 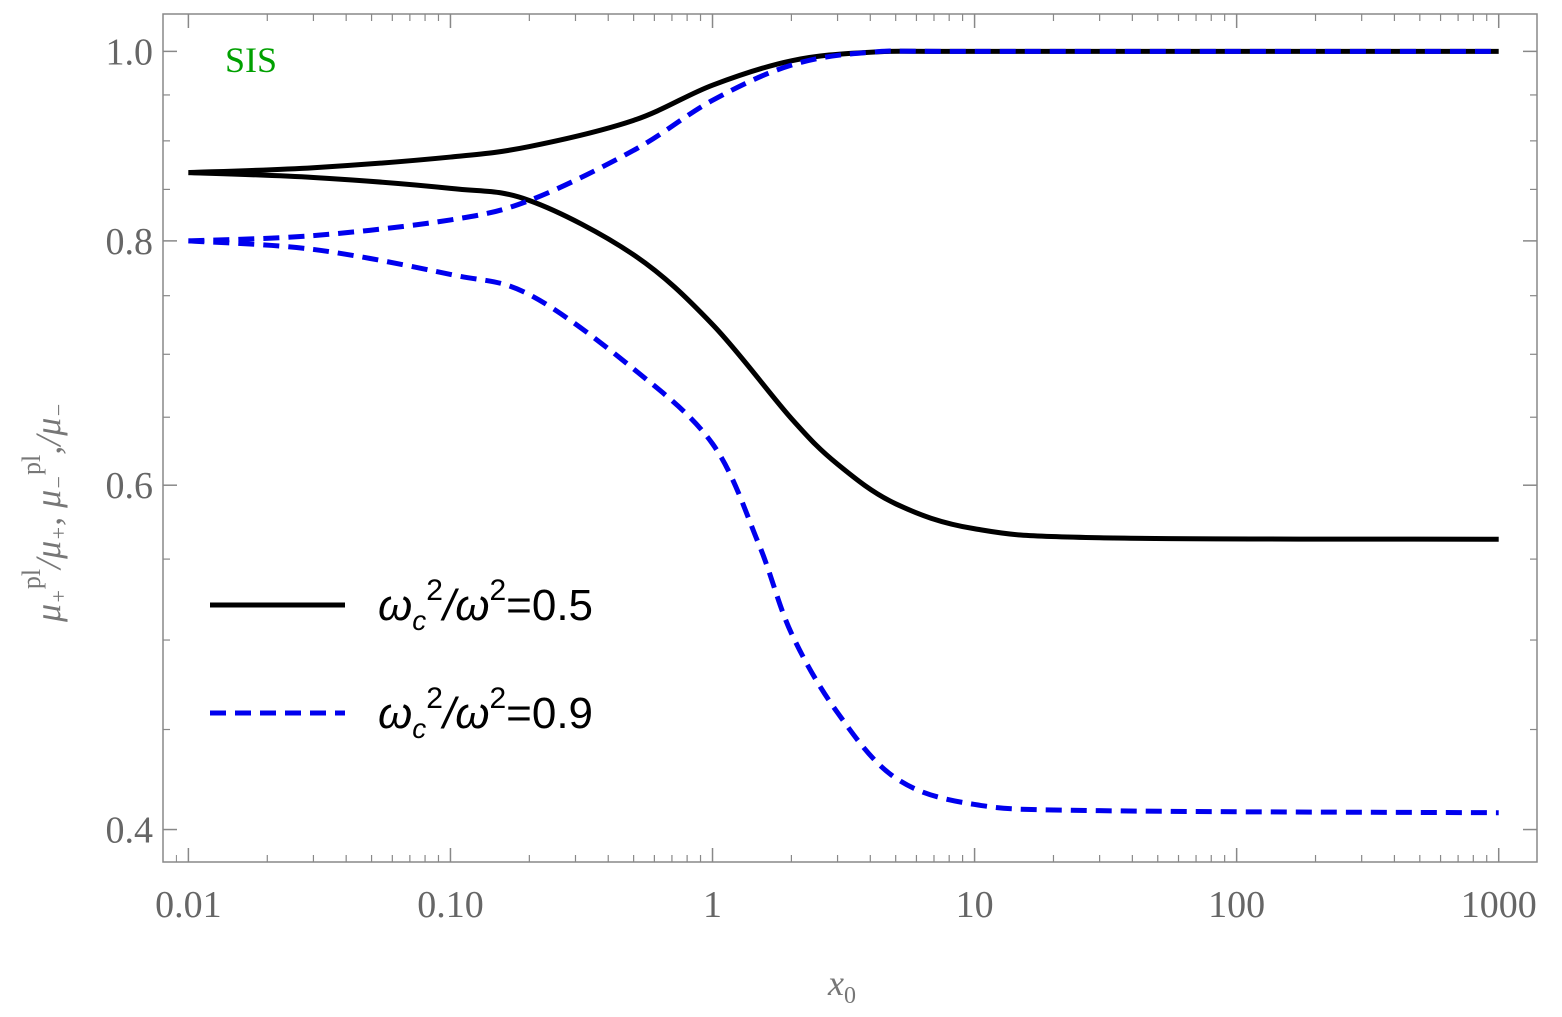 What do you see at coordinates (843, 112) in the screenshot?
I see `series-line-solid-upper` at bounding box center [843, 112].